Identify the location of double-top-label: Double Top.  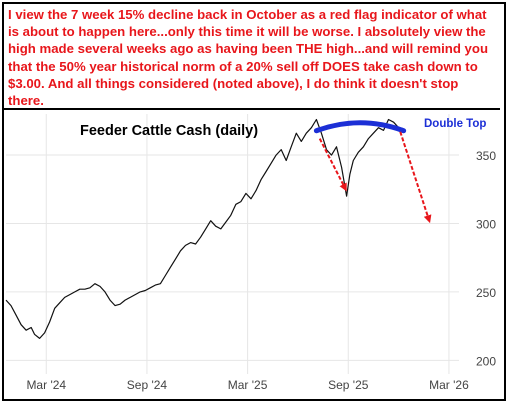
(455, 124).